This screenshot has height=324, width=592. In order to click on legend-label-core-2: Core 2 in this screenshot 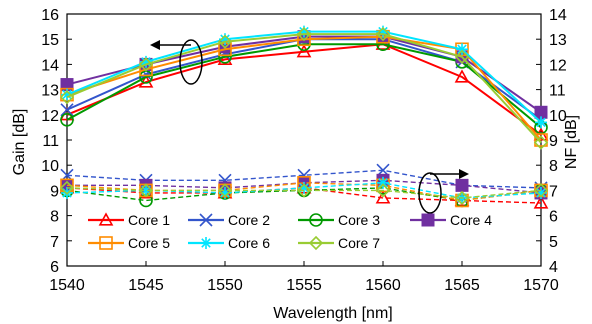, I will do `click(249, 220)`.